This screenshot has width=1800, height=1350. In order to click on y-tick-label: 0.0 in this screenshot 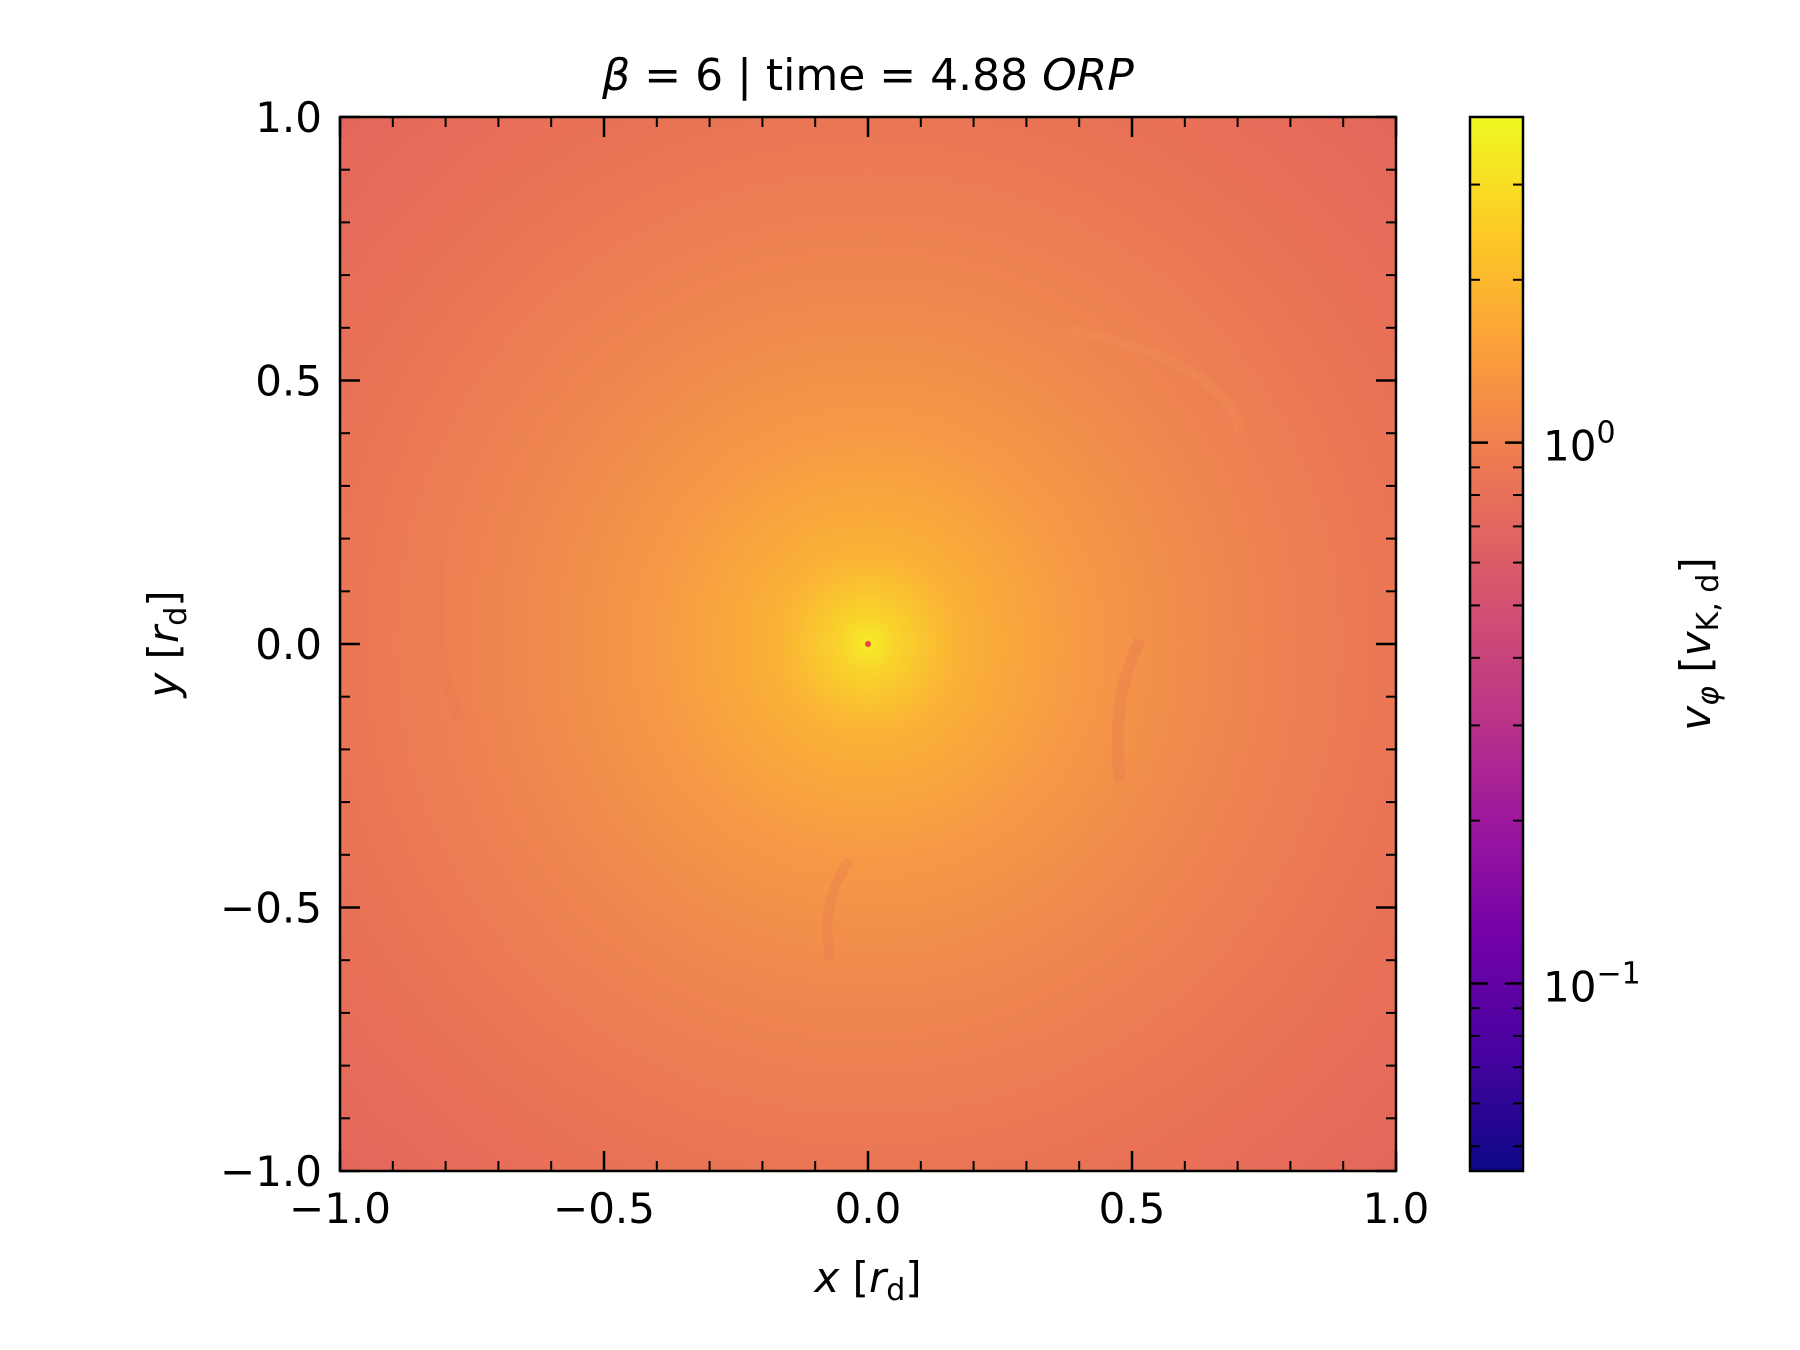, I will do `click(288, 644)`.